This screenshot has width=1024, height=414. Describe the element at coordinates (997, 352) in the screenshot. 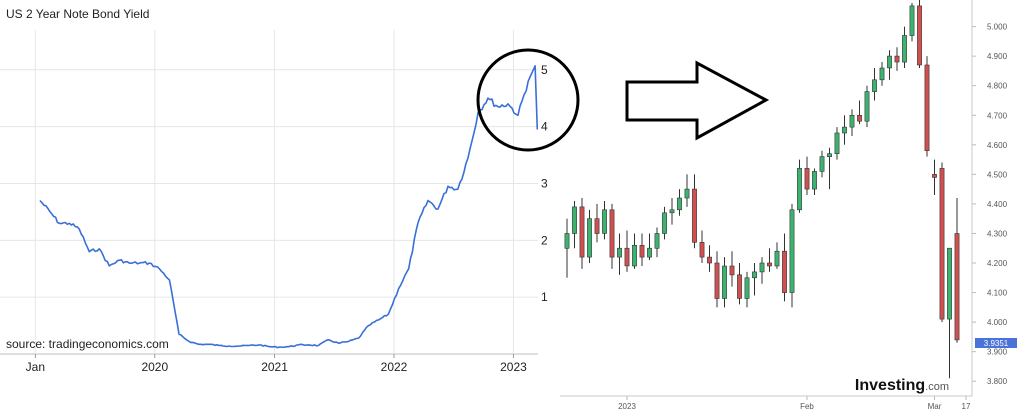

I see `right-y-tick-label: 3.900` at that location.